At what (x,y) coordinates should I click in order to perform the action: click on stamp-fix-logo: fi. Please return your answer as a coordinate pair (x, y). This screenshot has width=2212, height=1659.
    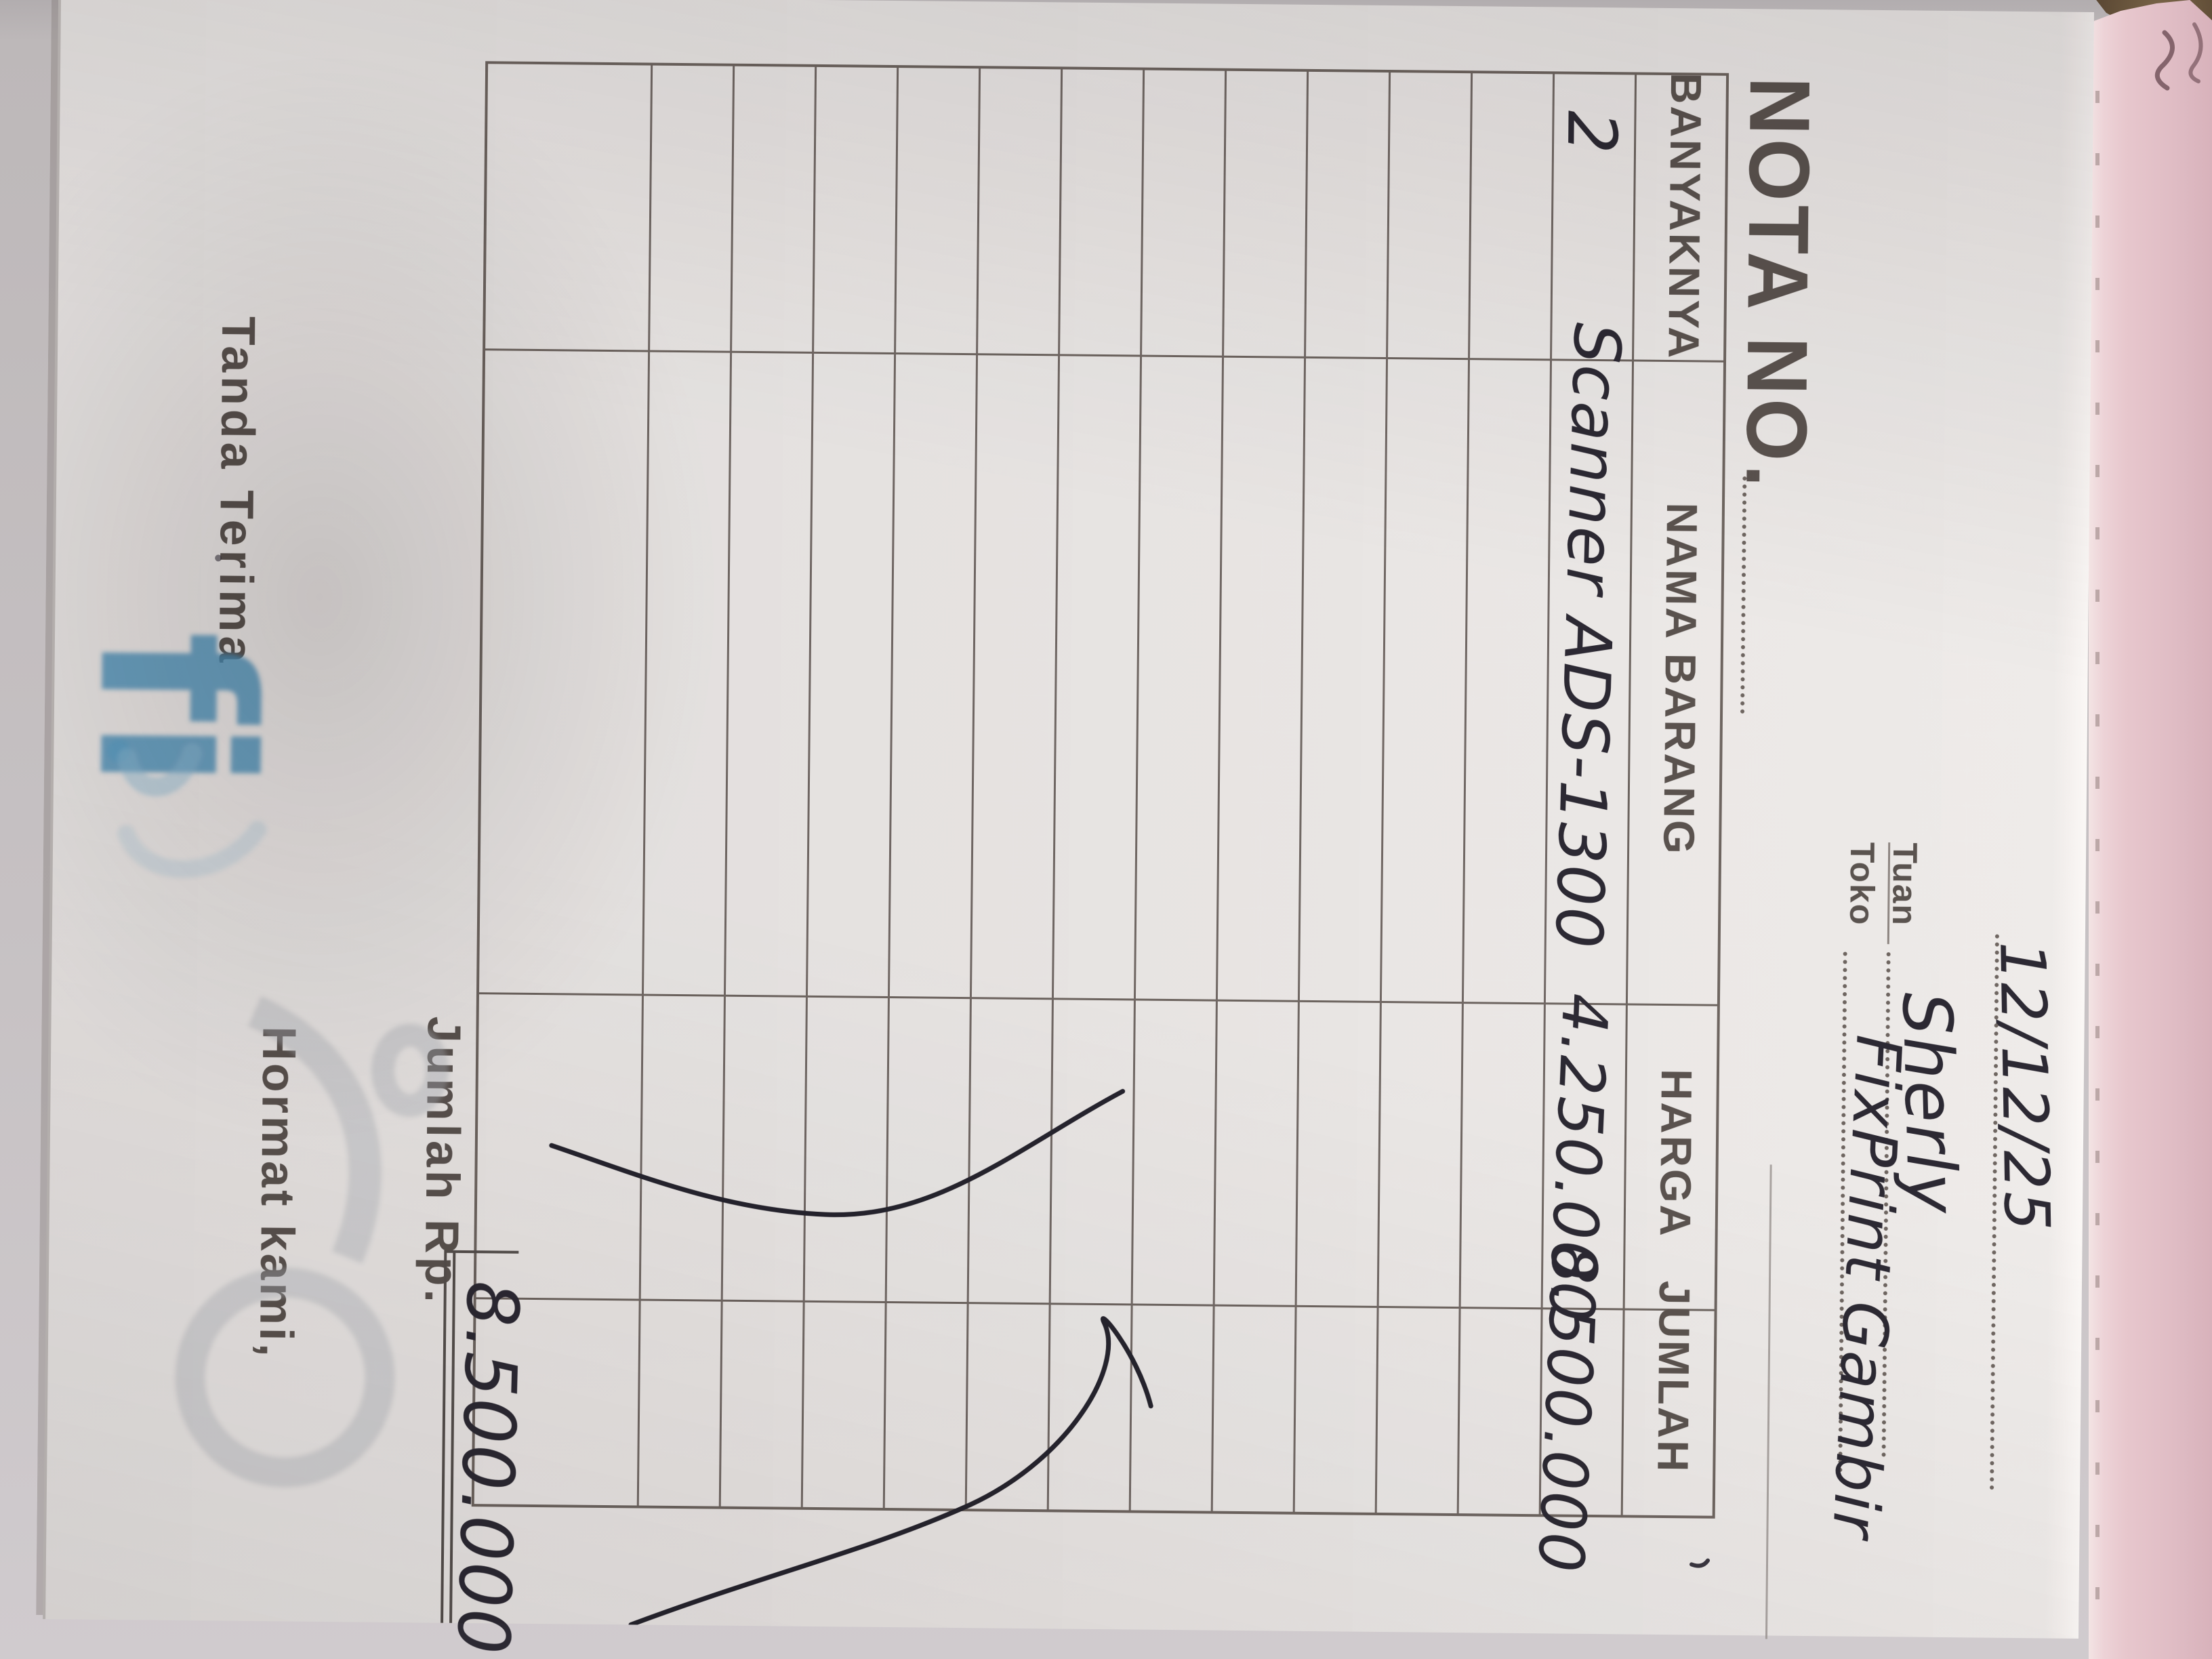
    Looking at the image, I should click on (174, 754).